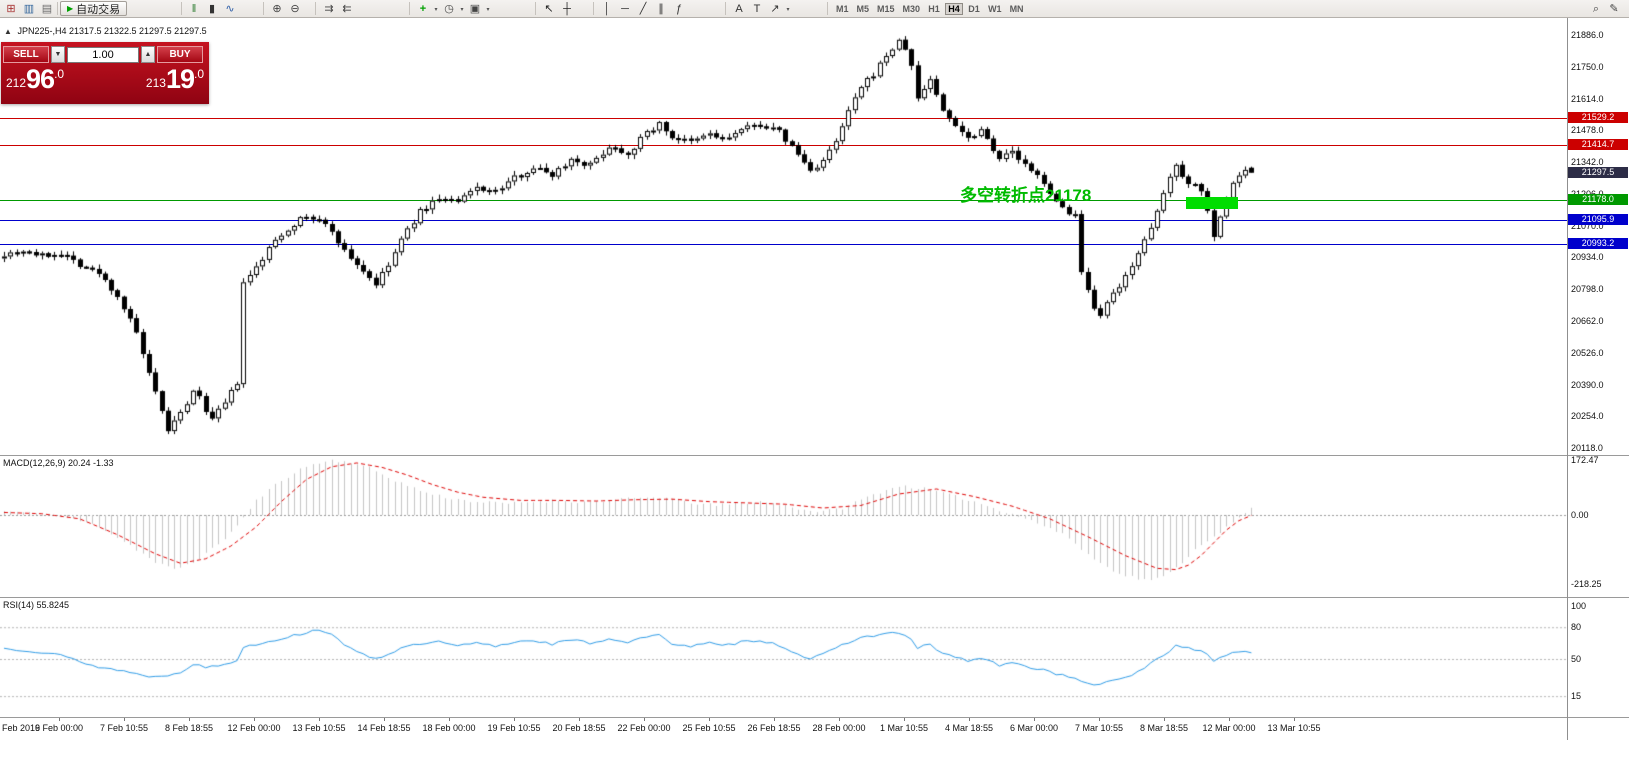 The image size is (1629, 766). What do you see at coordinates (954, 9) in the screenshot?
I see `timeframe-button-h4: H4` at bounding box center [954, 9].